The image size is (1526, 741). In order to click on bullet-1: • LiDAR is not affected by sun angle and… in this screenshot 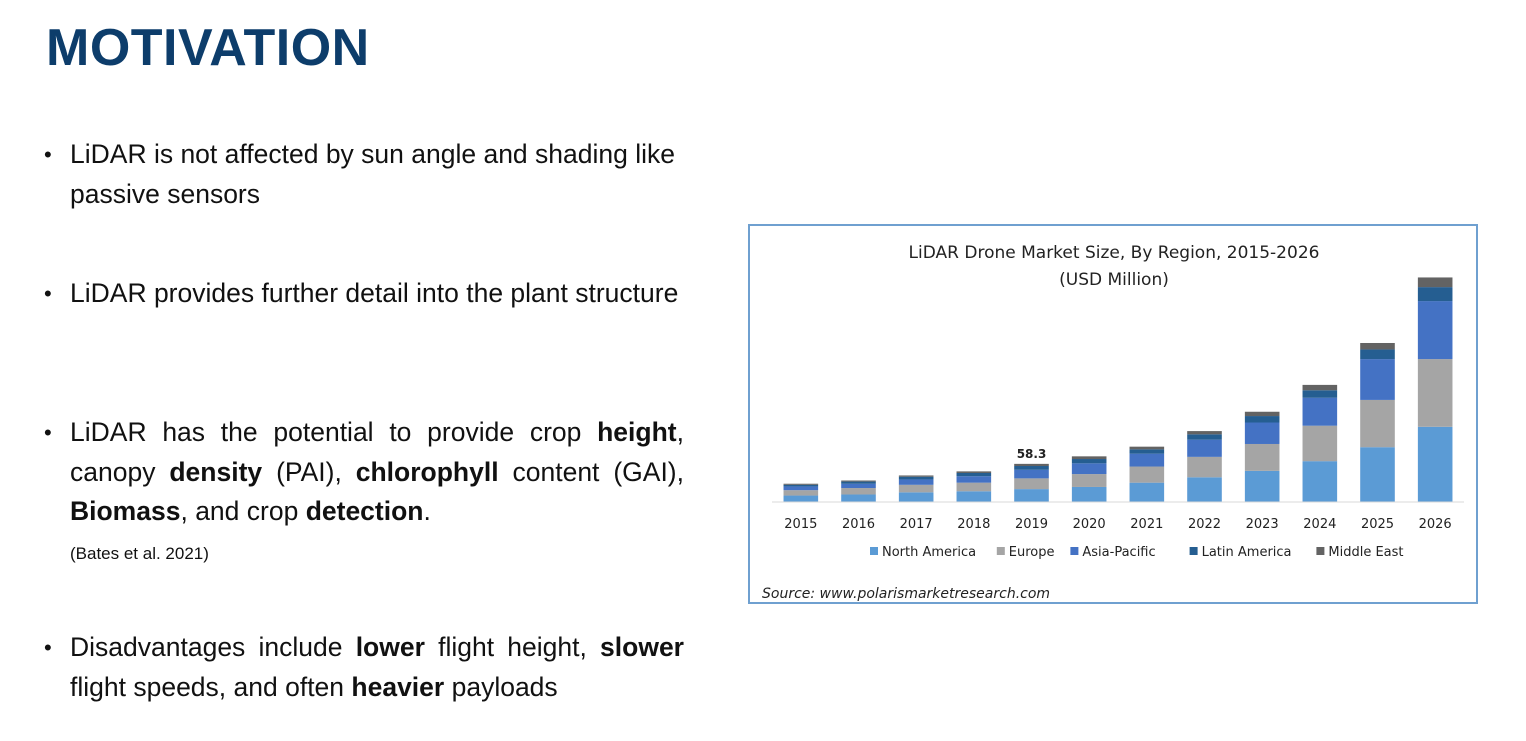, I will do `click(364, 174)`.